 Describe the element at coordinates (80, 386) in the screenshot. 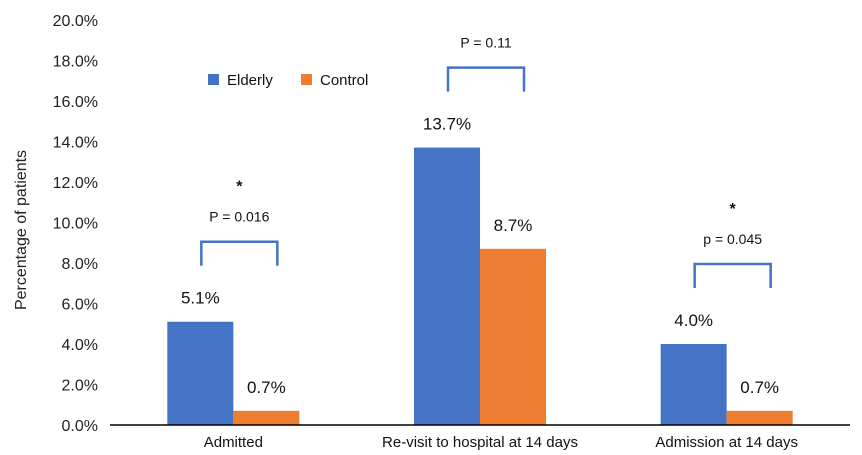

I see `y-tick-label: 2.0%` at that location.